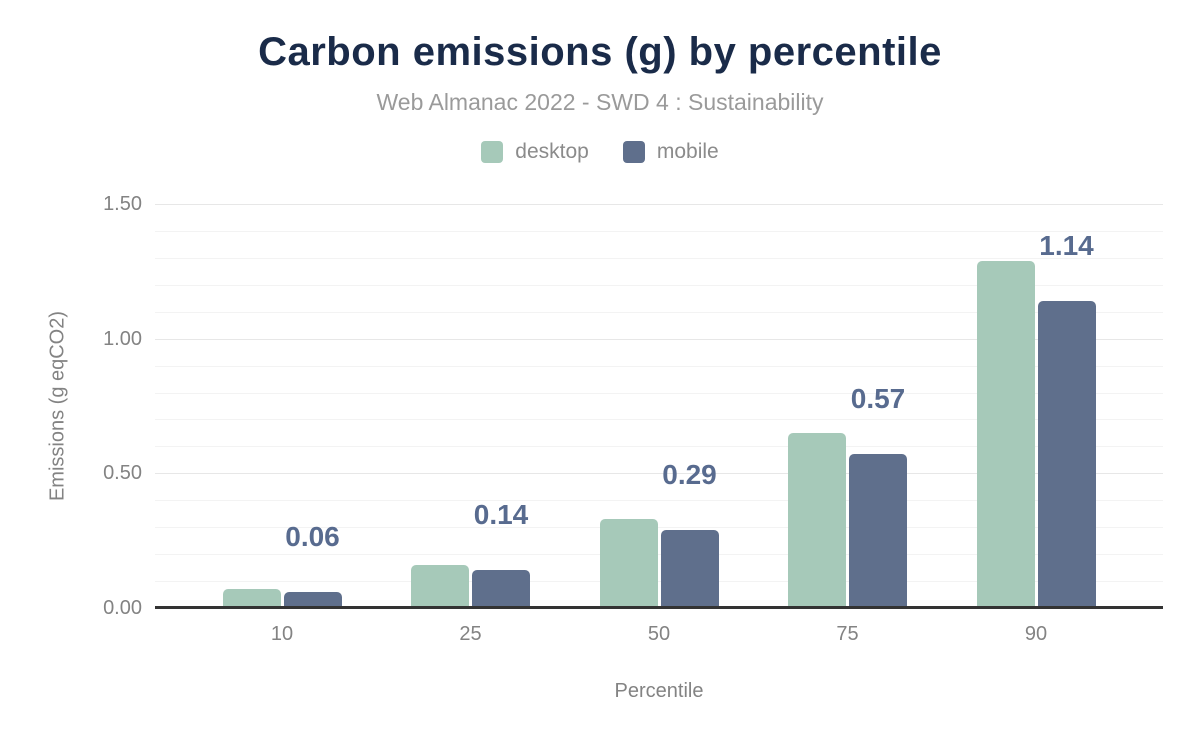 Image resolution: width=1200 pixels, height=742 pixels. What do you see at coordinates (122, 608) in the screenshot?
I see `y-tick-label: 0.00` at bounding box center [122, 608].